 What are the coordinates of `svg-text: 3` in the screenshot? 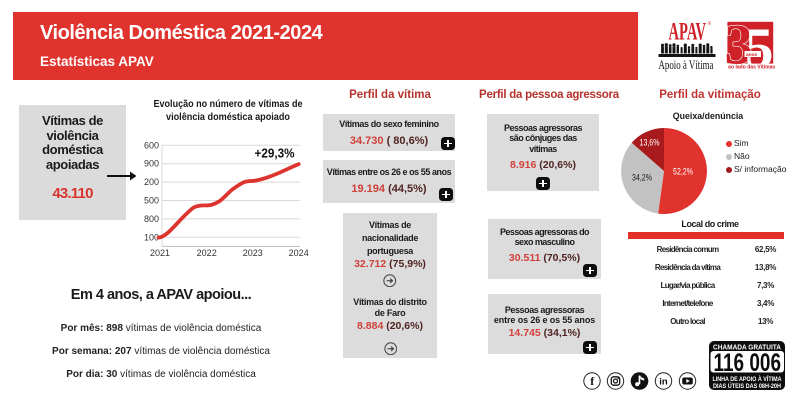 It's located at (739, 46).